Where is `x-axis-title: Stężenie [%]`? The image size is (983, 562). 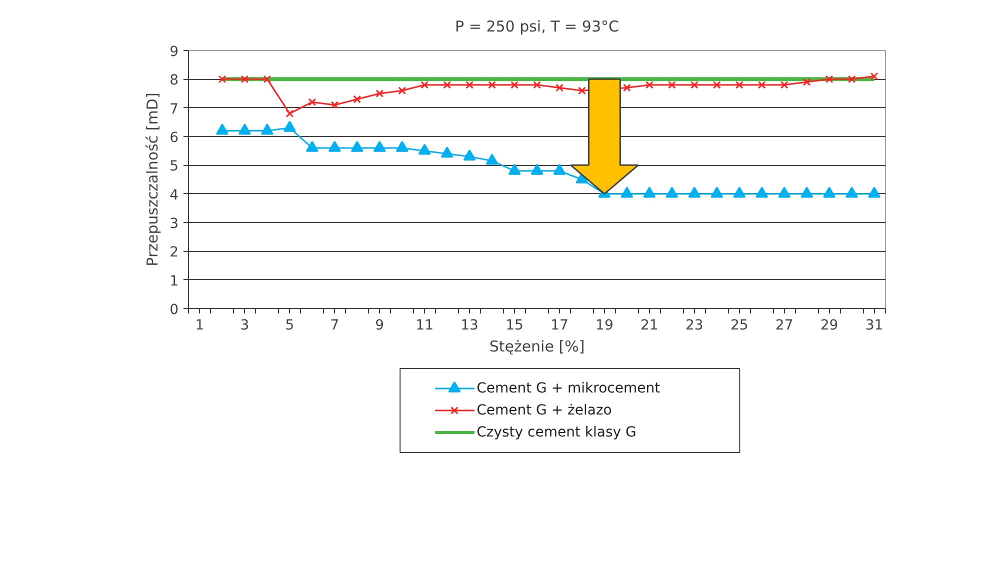
x-axis-title: Stężenie [%] is located at coordinates (537, 347).